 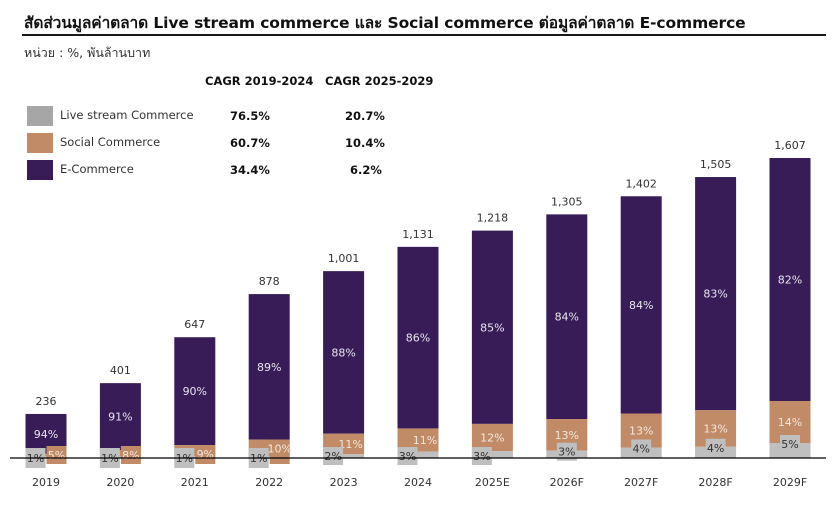 I want to click on legend-swatch-ecommerce, so click(x=40, y=170).